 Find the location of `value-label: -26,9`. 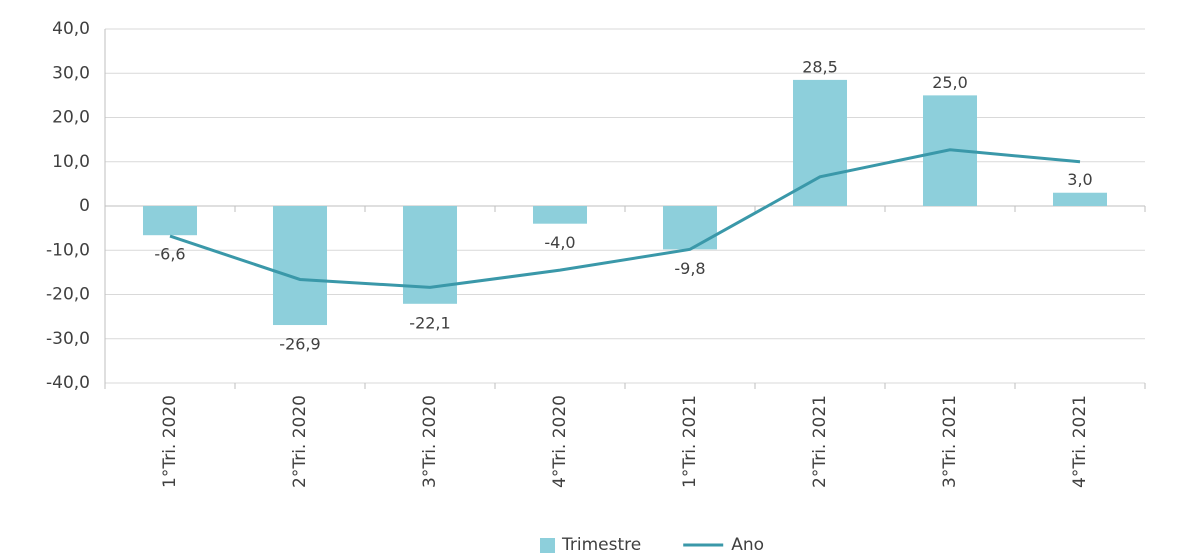

value-label: -26,9 is located at coordinates (299, 344).